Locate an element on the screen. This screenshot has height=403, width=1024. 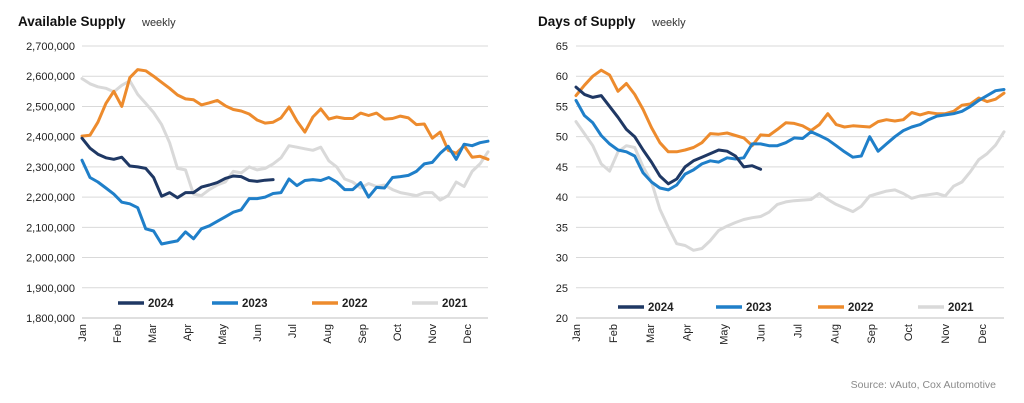
y-tick-label: 2,000,000 is located at coordinates (50, 259).